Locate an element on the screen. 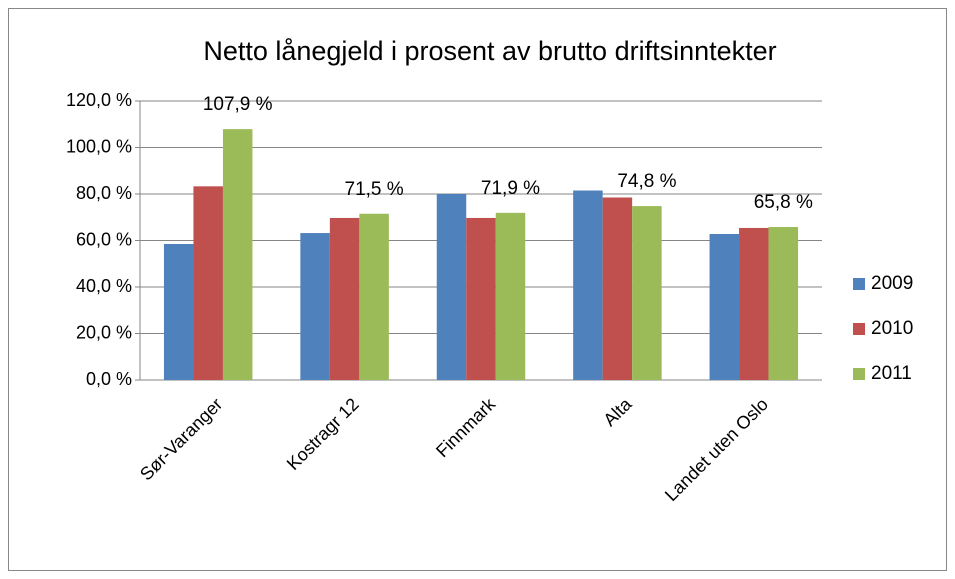 This screenshot has width=955, height=579. y-tick-label: 60,0 % is located at coordinates (104, 239).